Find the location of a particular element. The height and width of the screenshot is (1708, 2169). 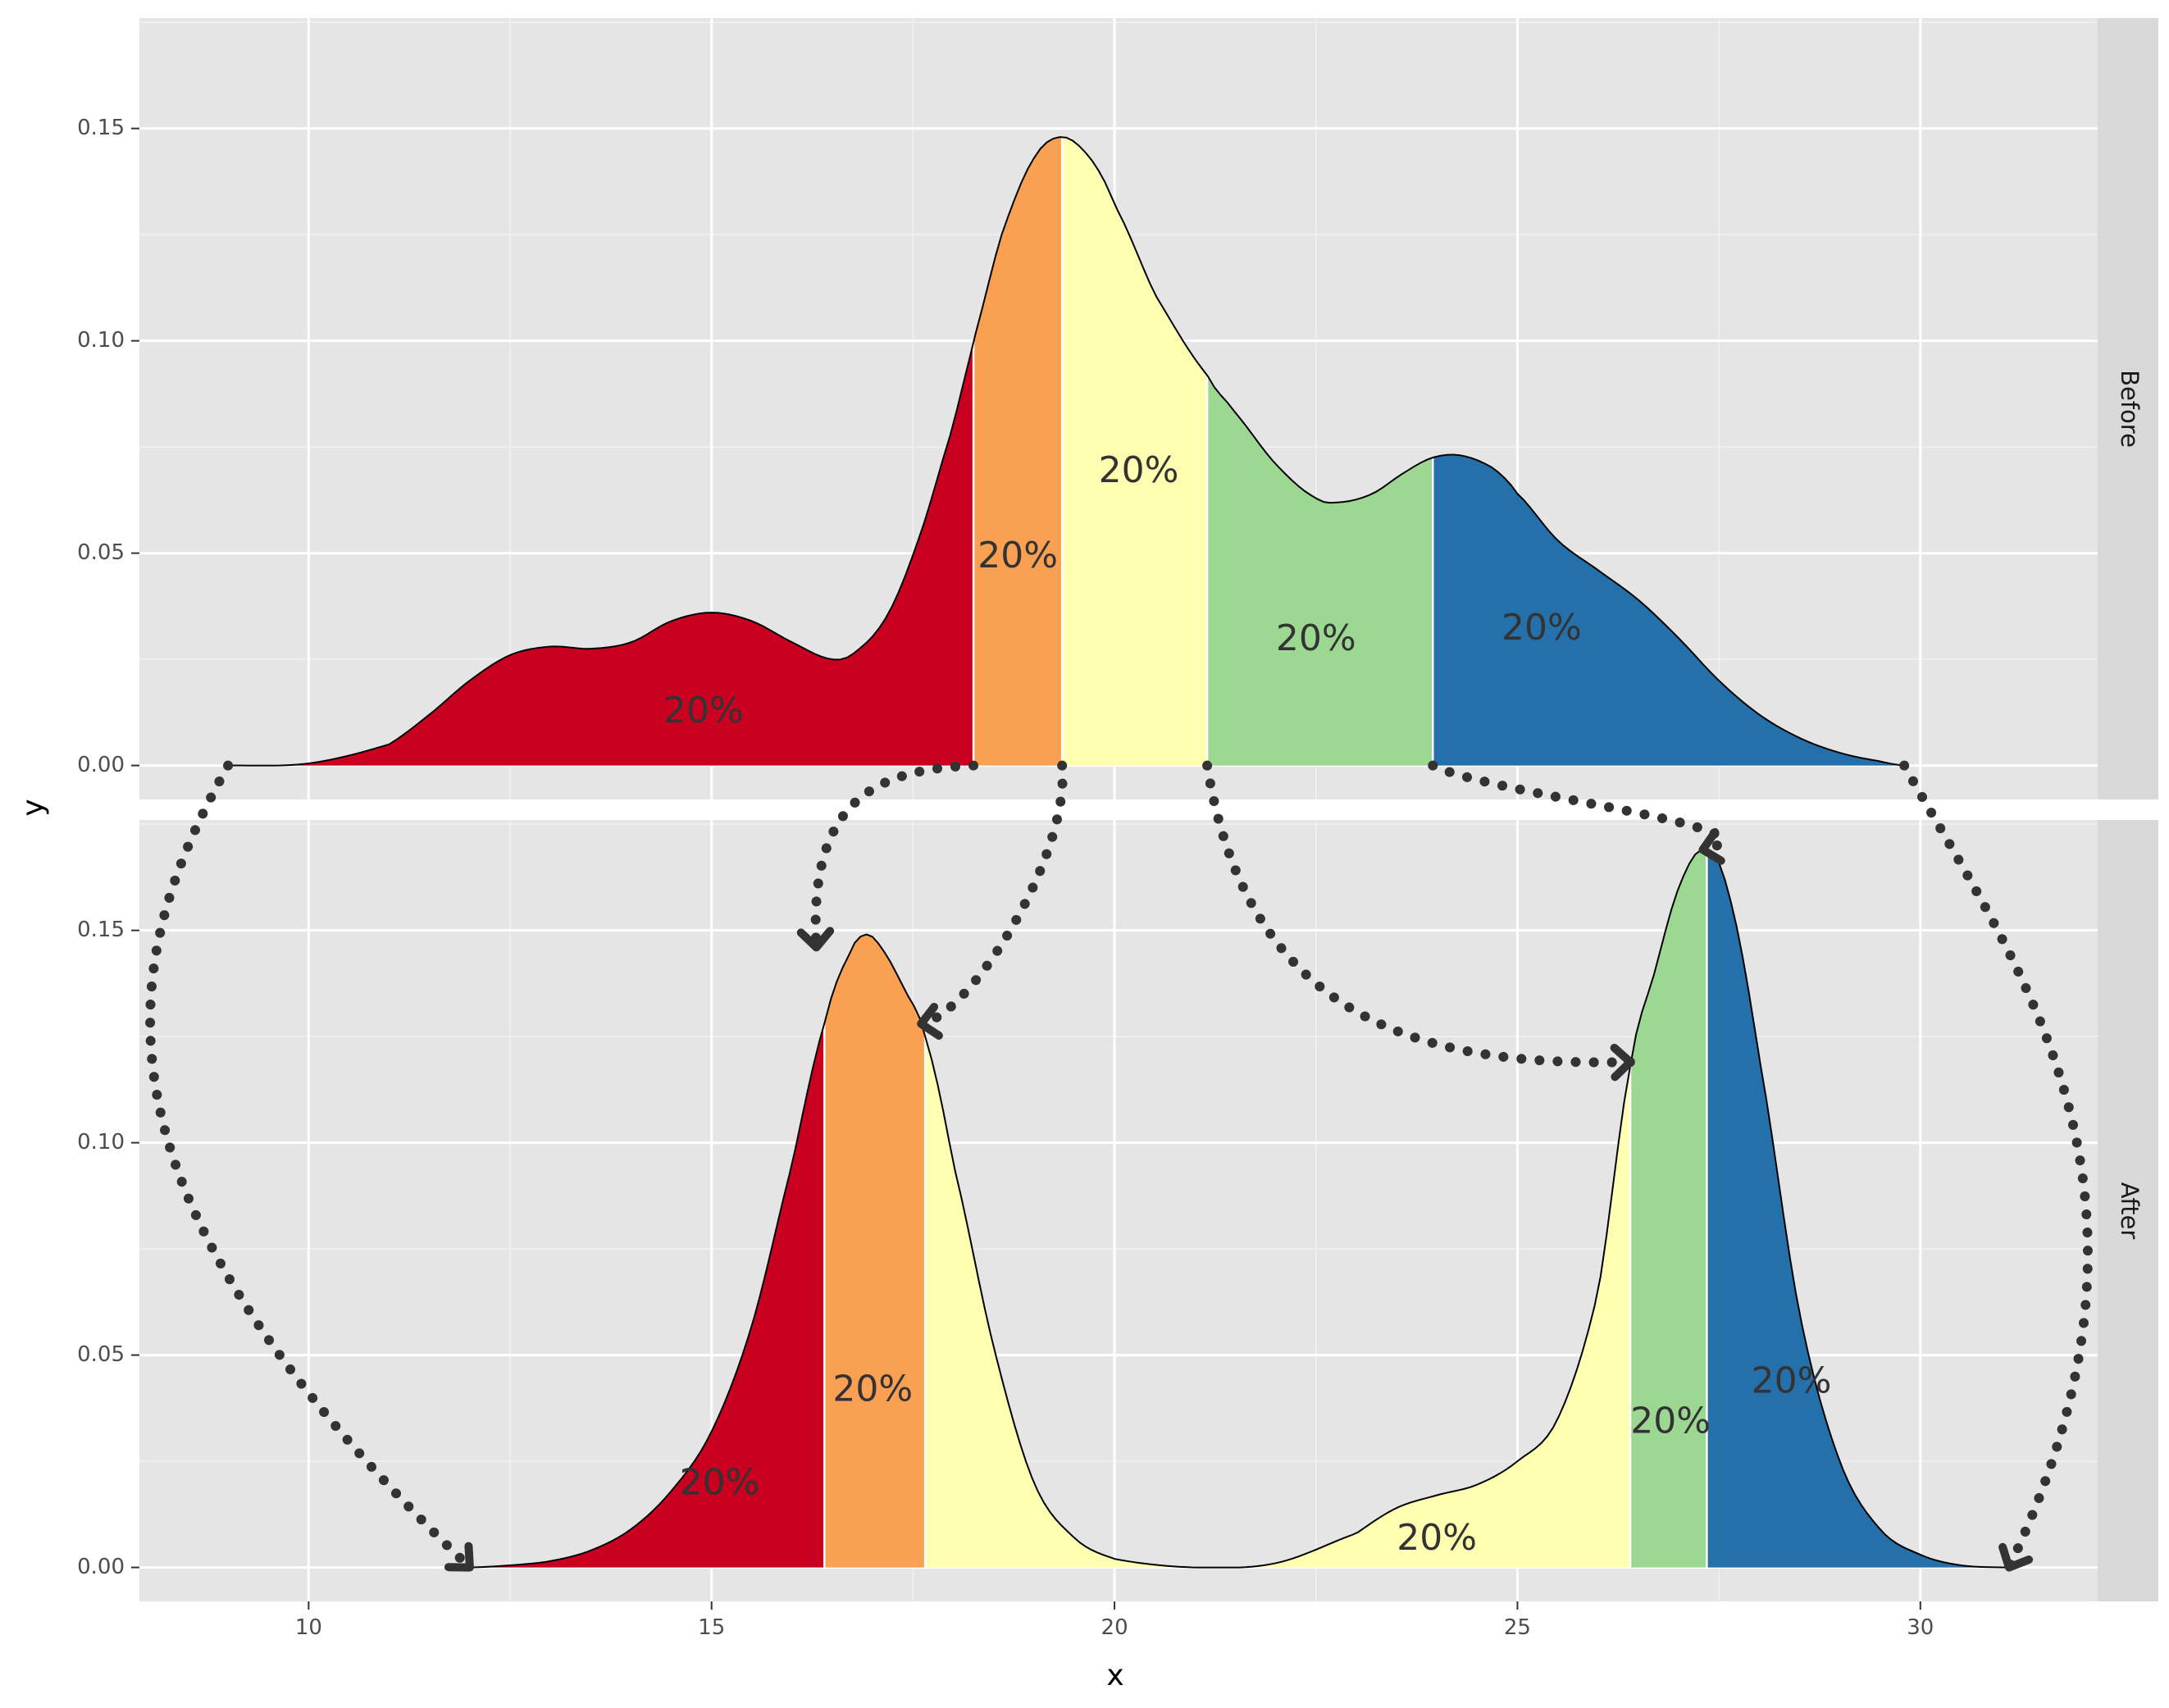

x-tick-label: 15 is located at coordinates (711, 1627).